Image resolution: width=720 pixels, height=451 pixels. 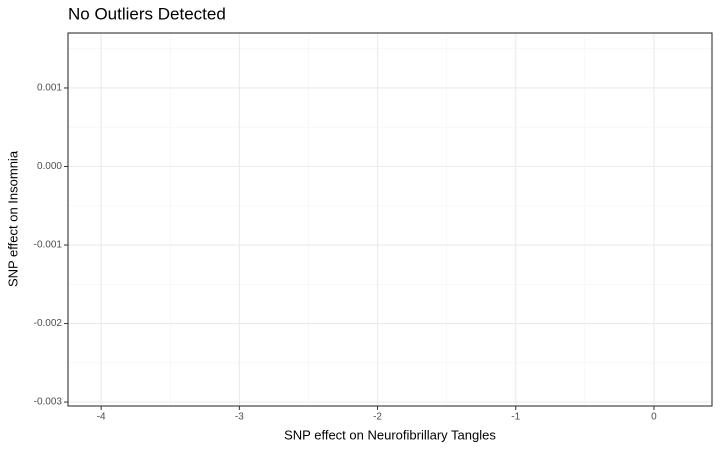 I want to click on x-tick-label: -1, so click(x=515, y=417).